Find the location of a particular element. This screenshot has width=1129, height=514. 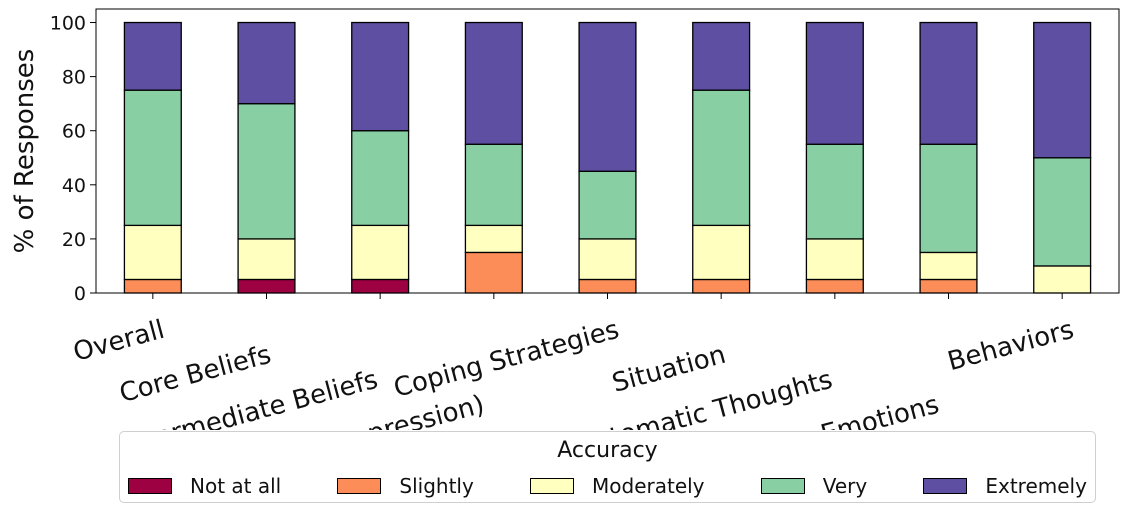

x-tick-label: Coping Strategies is located at coordinates (507, 359).